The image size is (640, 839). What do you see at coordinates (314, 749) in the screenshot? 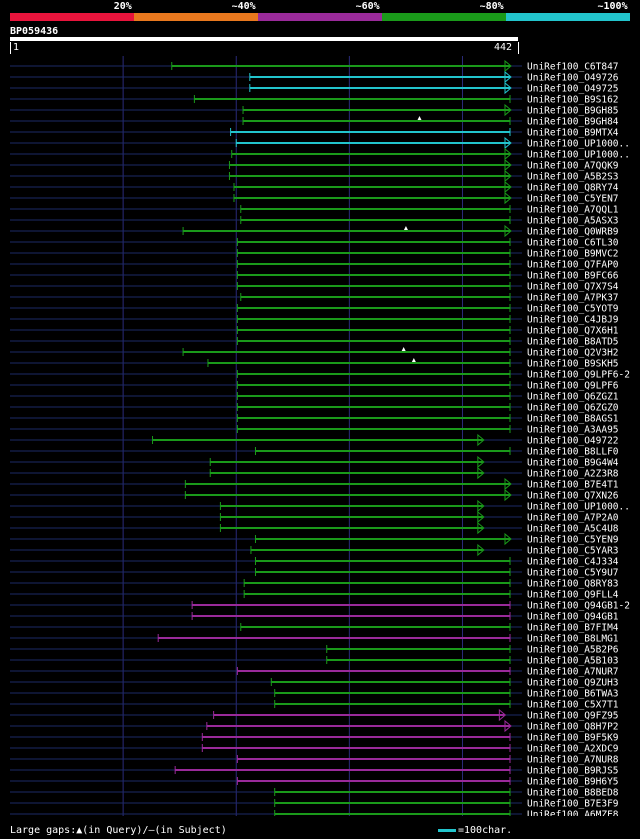
I see `hit-row: UniRef100_A2XDC9` at bounding box center [314, 749].